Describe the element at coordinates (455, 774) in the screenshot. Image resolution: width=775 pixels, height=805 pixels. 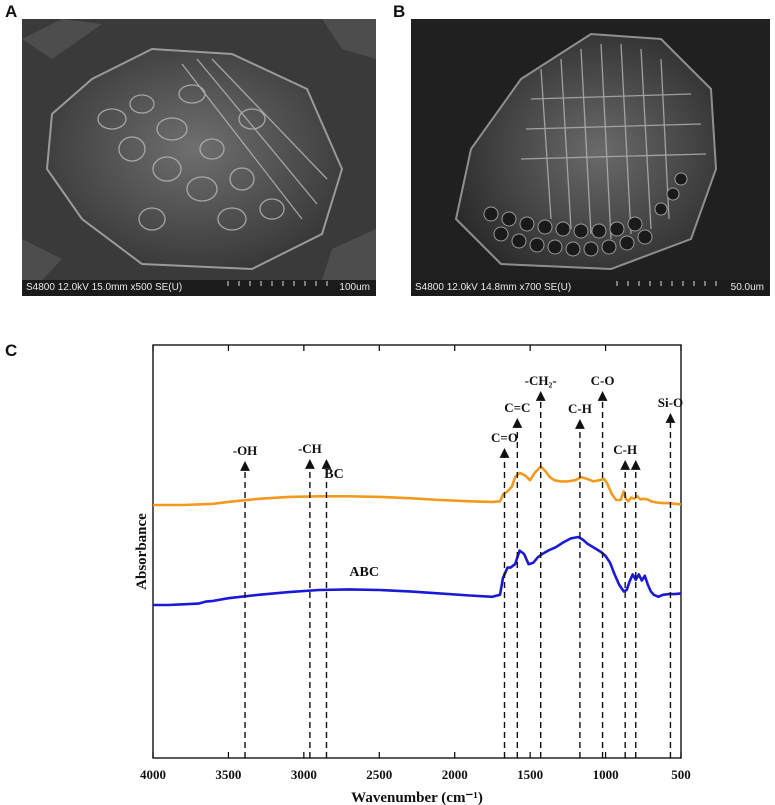
I see `x-tick-label: 2000` at that location.